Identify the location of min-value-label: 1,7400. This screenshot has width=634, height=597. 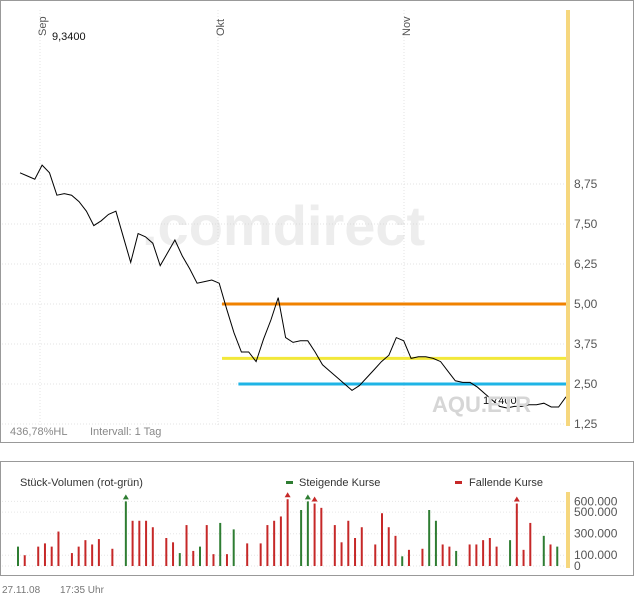
(500, 401).